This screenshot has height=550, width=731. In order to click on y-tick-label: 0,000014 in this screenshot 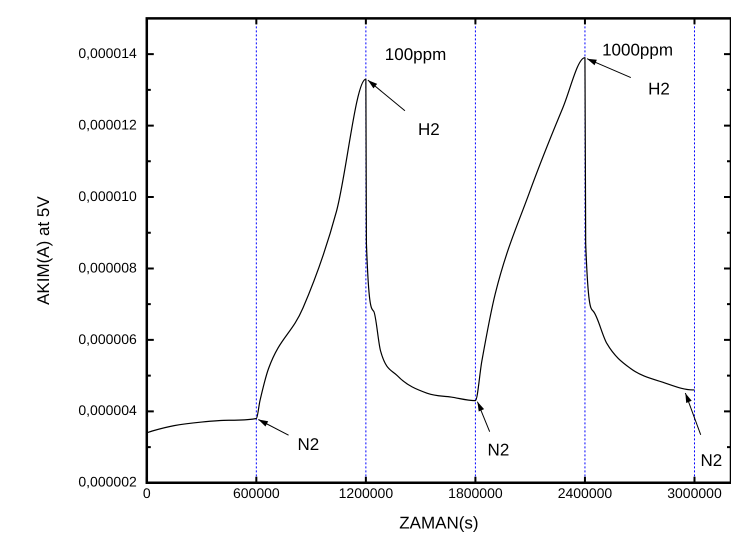, I will do `click(107, 52)`.